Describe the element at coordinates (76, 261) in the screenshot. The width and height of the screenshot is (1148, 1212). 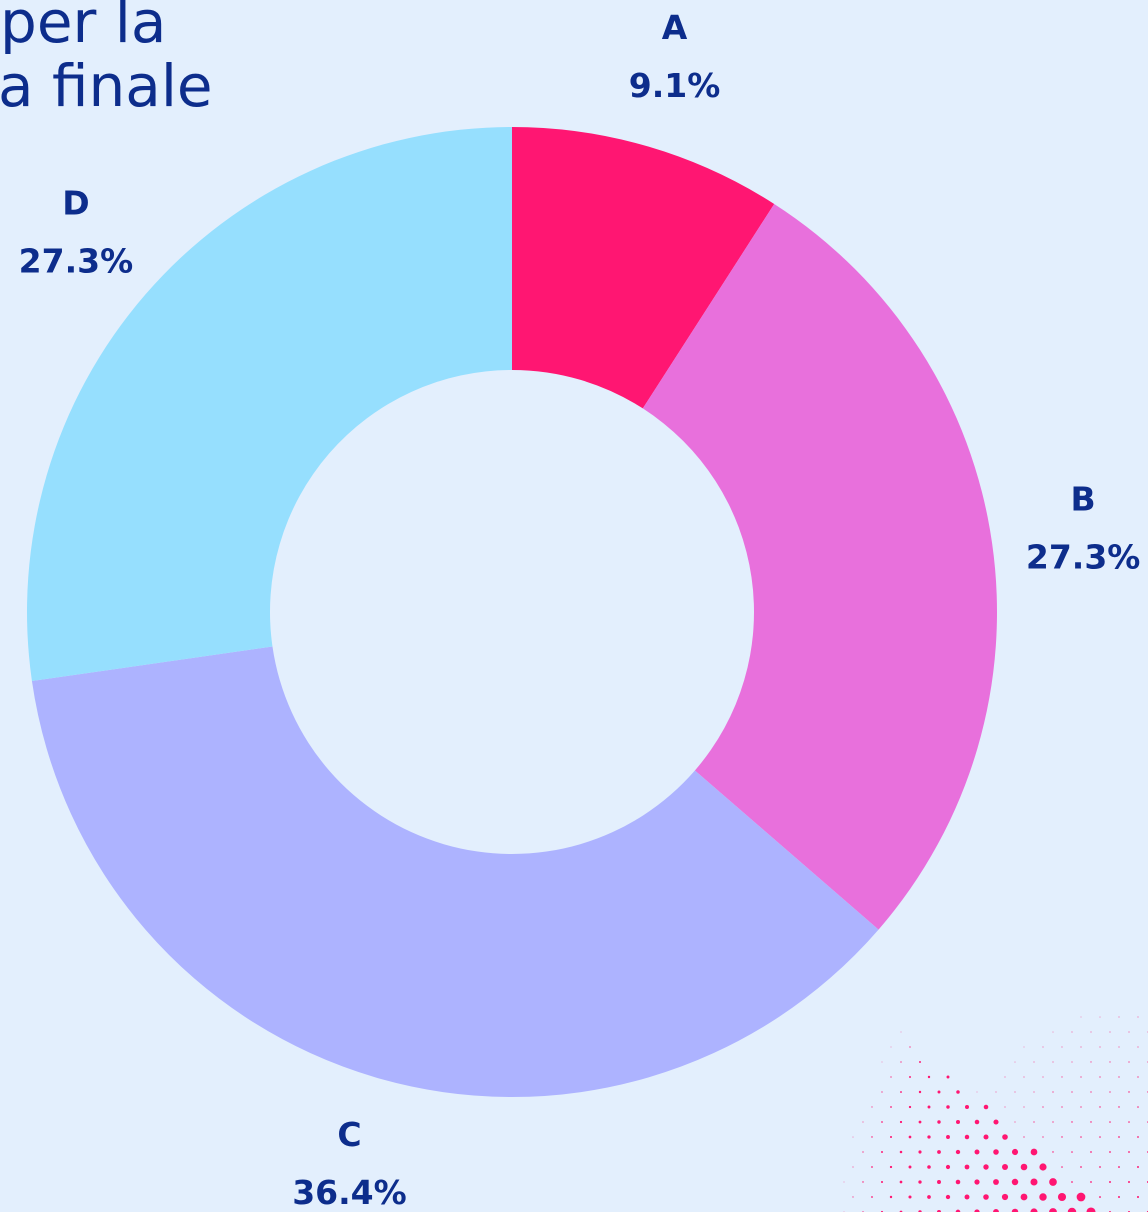
I see `slice-value-label: 27.3%` at that location.